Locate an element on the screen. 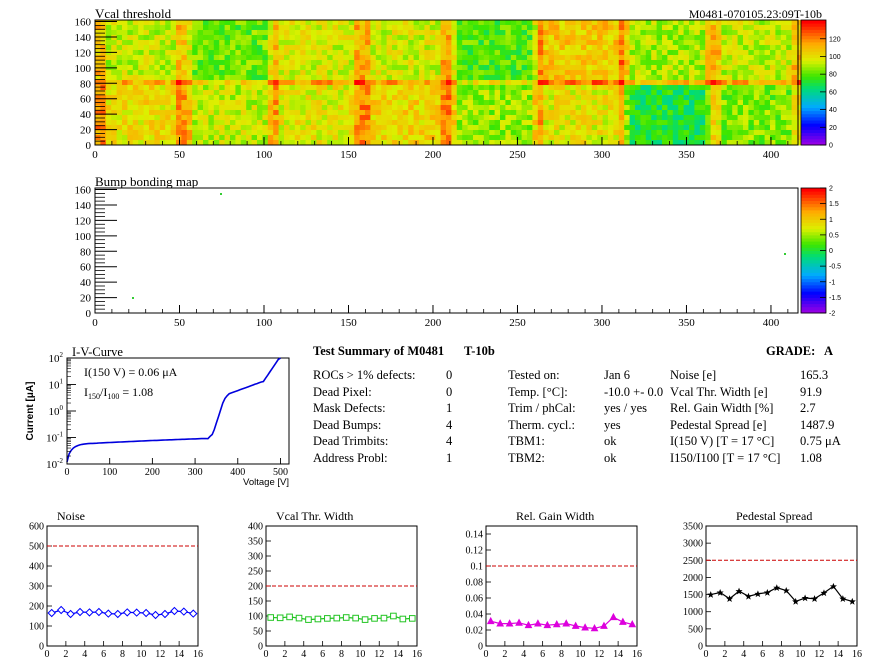 This screenshot has width=896, height=672. vcal-xtick-label: 100 is located at coordinates (264, 155).